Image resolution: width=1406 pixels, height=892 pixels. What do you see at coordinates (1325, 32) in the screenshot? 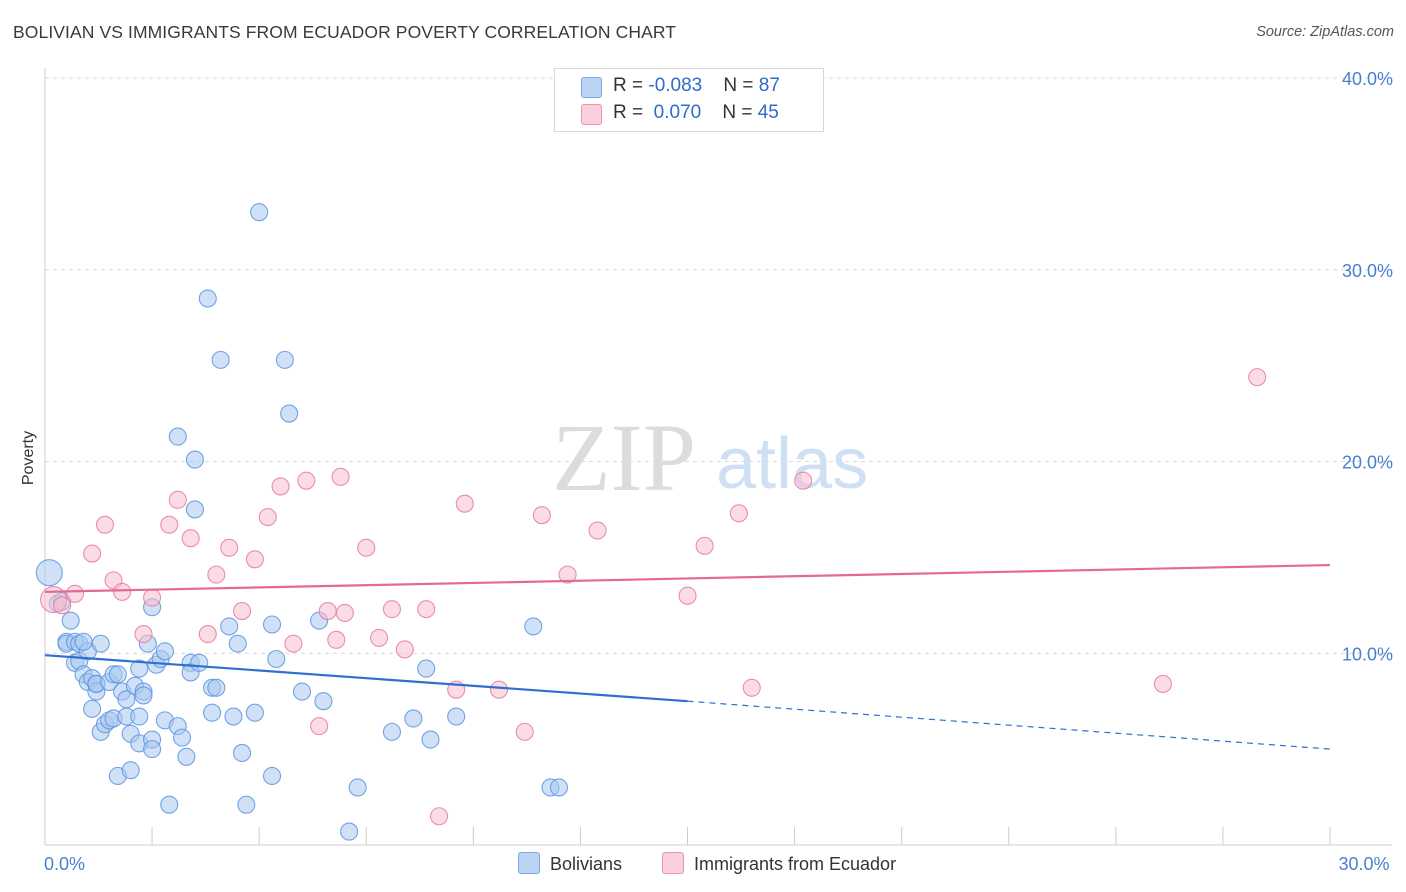
I see `source-label: Source: ZipAtlas.com` at bounding box center [1325, 32].